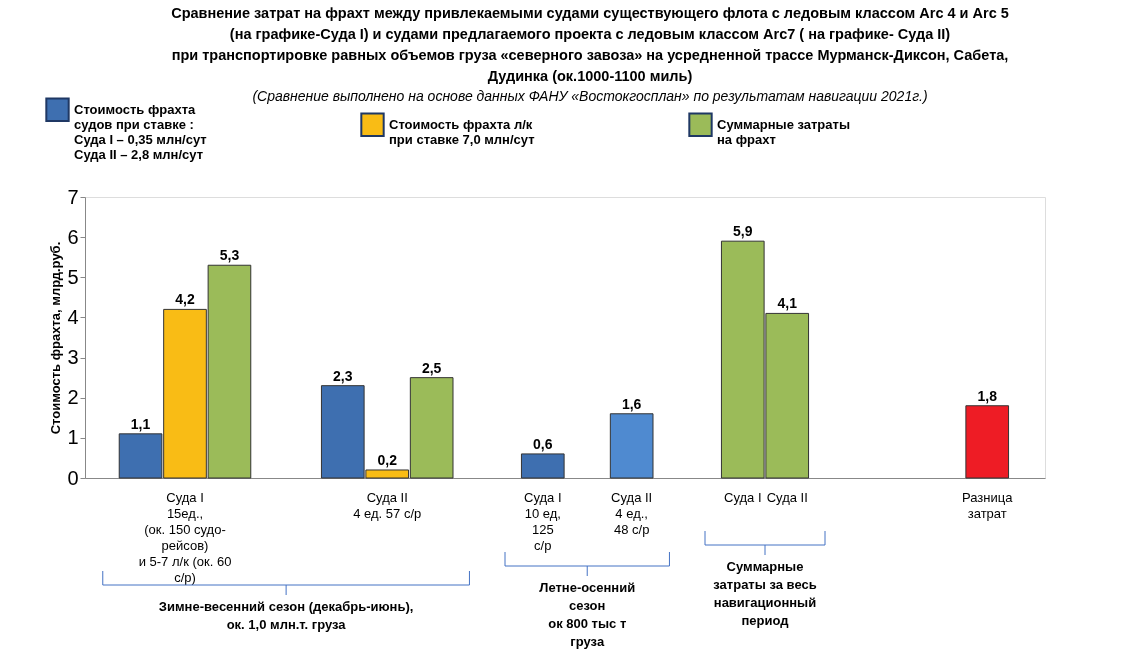 The width and height of the screenshot is (1130, 659). Describe the element at coordinates (631, 403) in the screenshot. I see `data-label: 1,6` at that location.